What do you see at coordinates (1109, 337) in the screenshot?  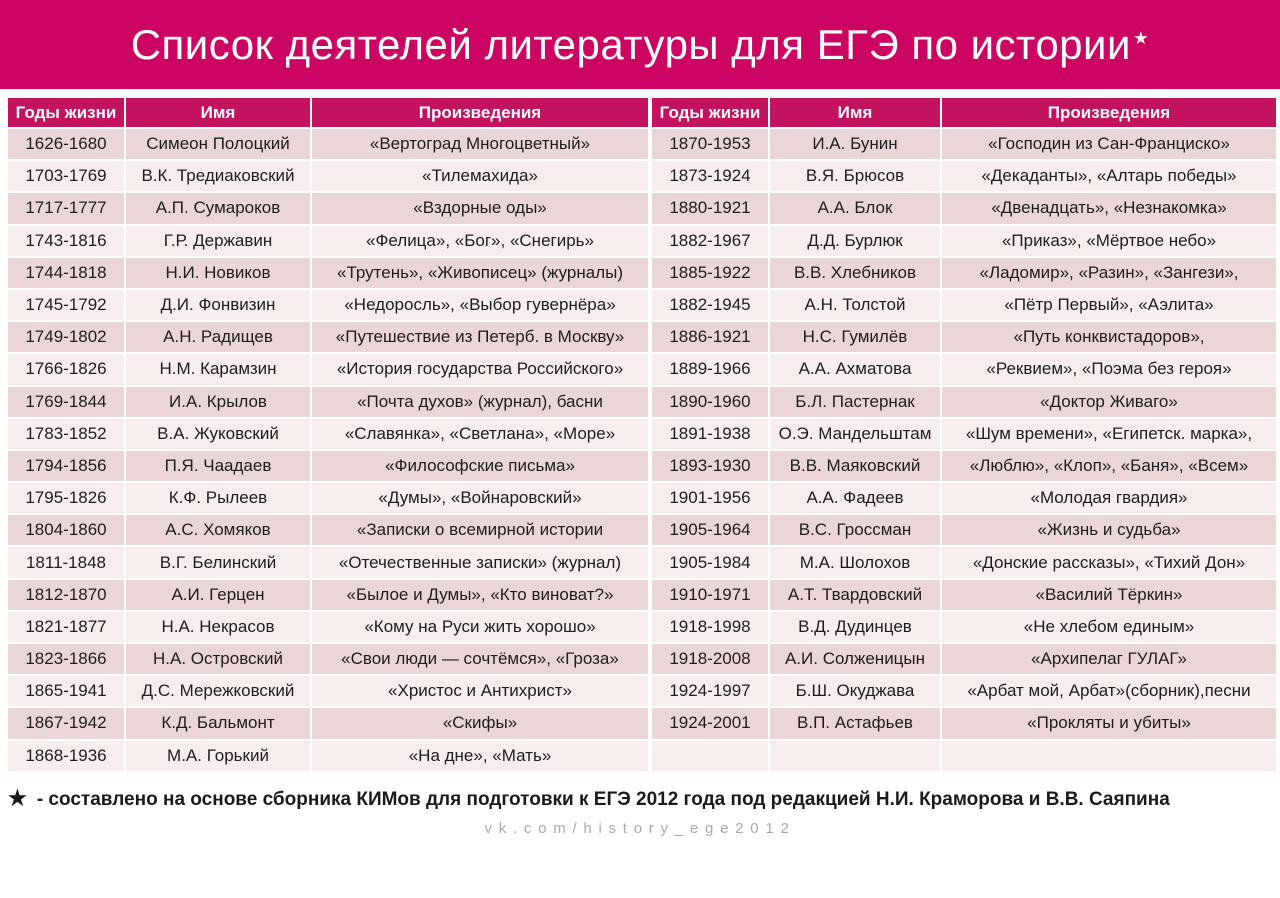 I see `works-cell: «Путь конквистадоров»,` at bounding box center [1109, 337].